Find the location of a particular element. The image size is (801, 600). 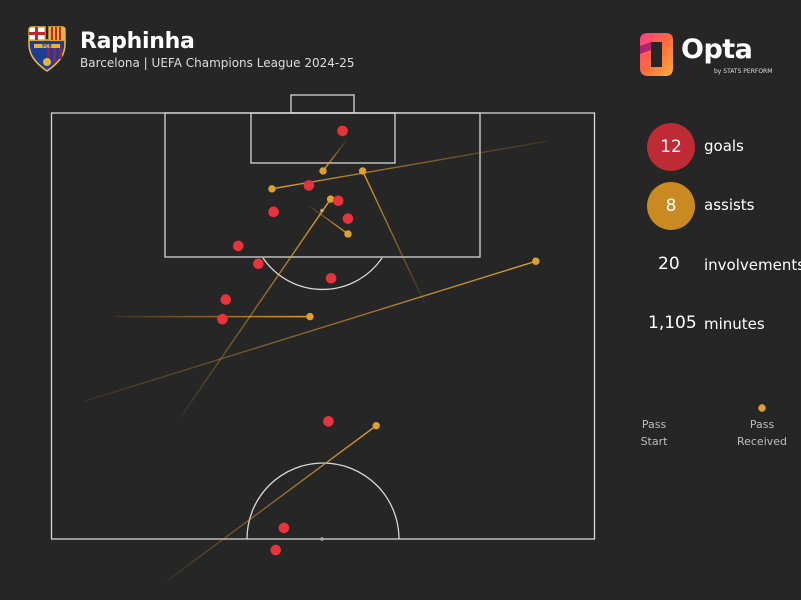

assists-badge: 8 is located at coordinates (671, 206).